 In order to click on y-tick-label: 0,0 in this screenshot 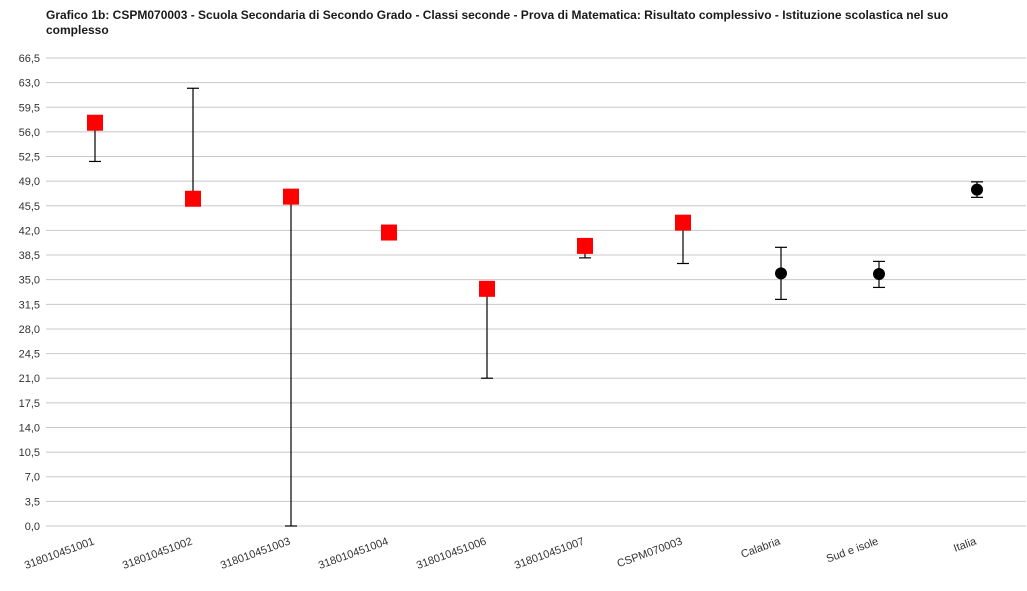, I will do `click(32, 527)`.